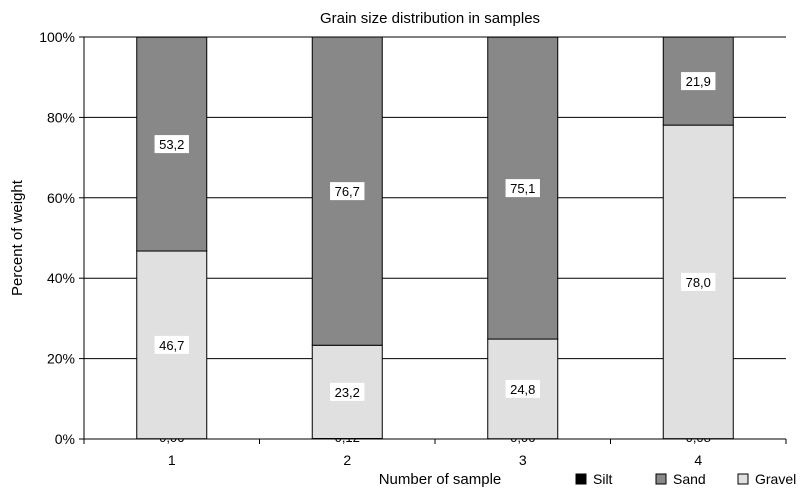  I want to click on data-label: 75,1, so click(522, 188).